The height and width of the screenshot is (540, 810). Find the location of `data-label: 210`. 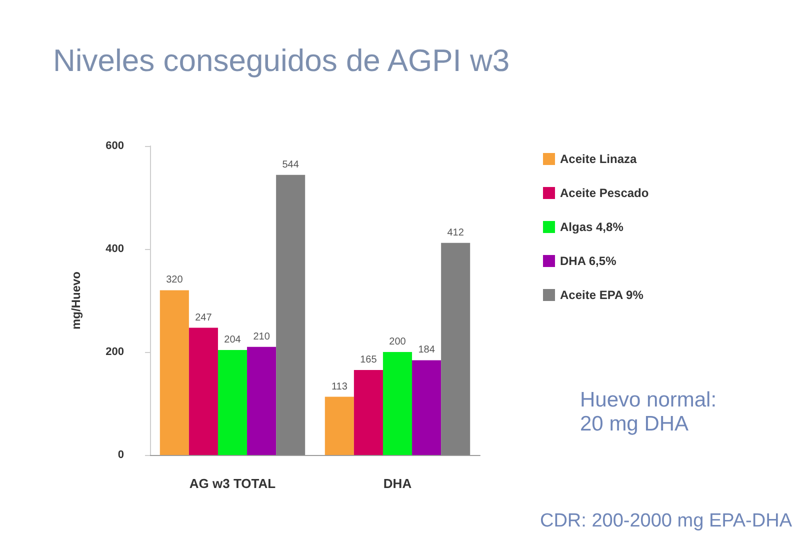

data-label: 210 is located at coordinates (261, 336).